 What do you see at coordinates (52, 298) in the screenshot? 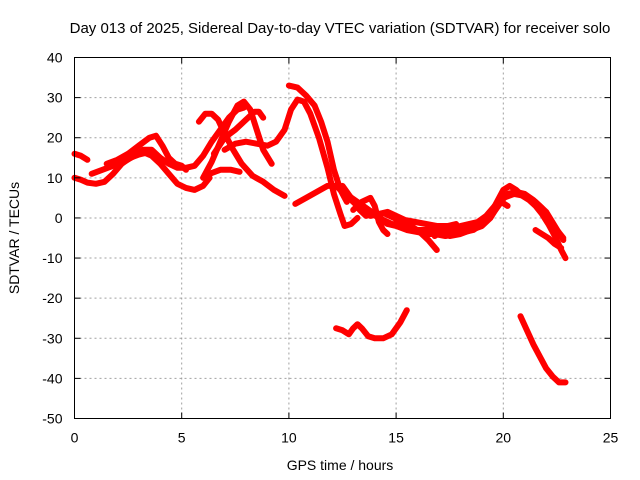
I see `y-tick-label: -20` at bounding box center [52, 298].